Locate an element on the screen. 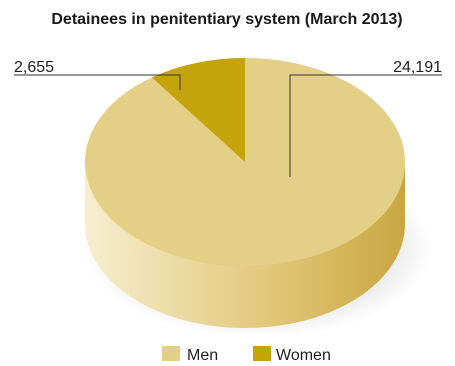  legend: Men Women is located at coordinates (246, 355).